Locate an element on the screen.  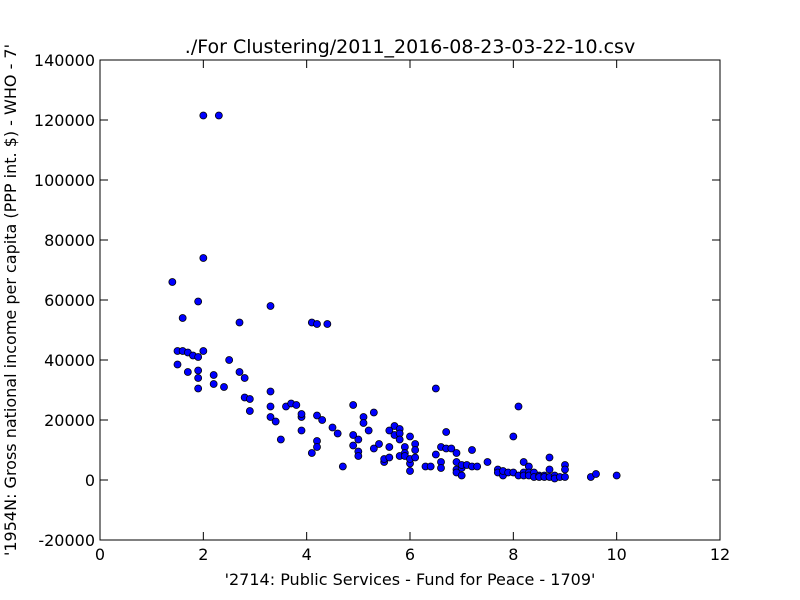
y-tick-label: 120000 is located at coordinates (64, 120).